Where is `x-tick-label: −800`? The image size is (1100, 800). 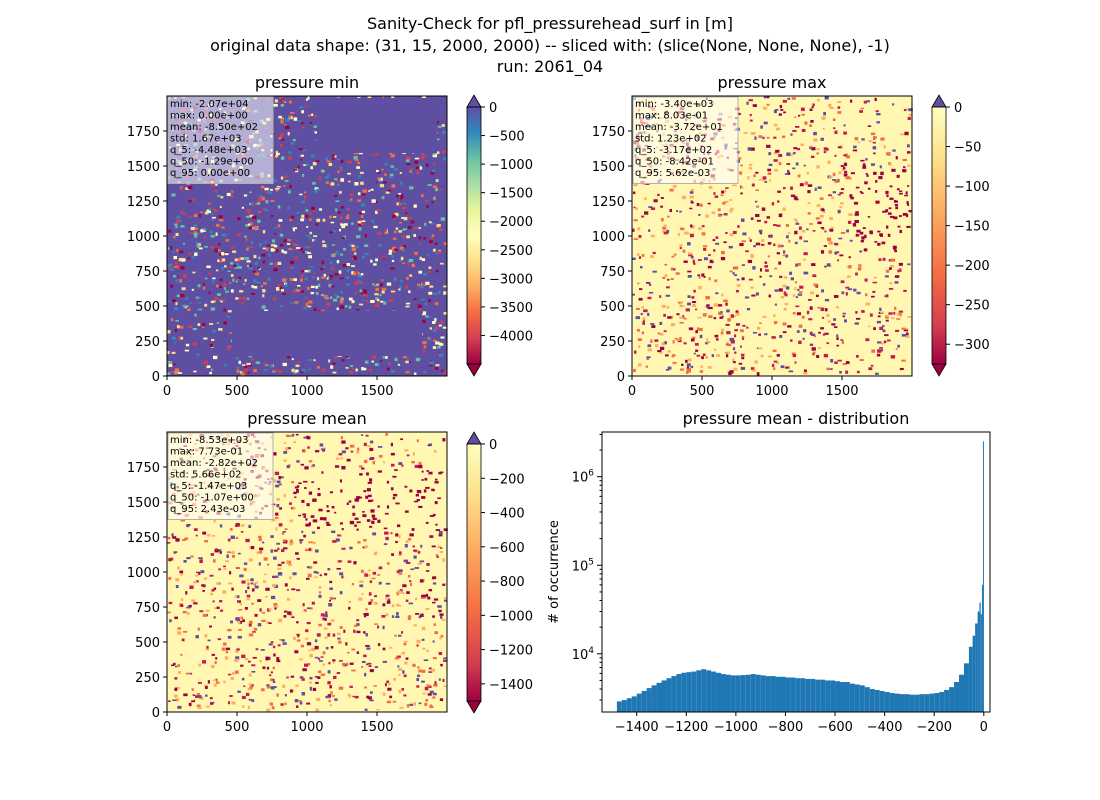 x-tick-label: −800 is located at coordinates (786, 727).